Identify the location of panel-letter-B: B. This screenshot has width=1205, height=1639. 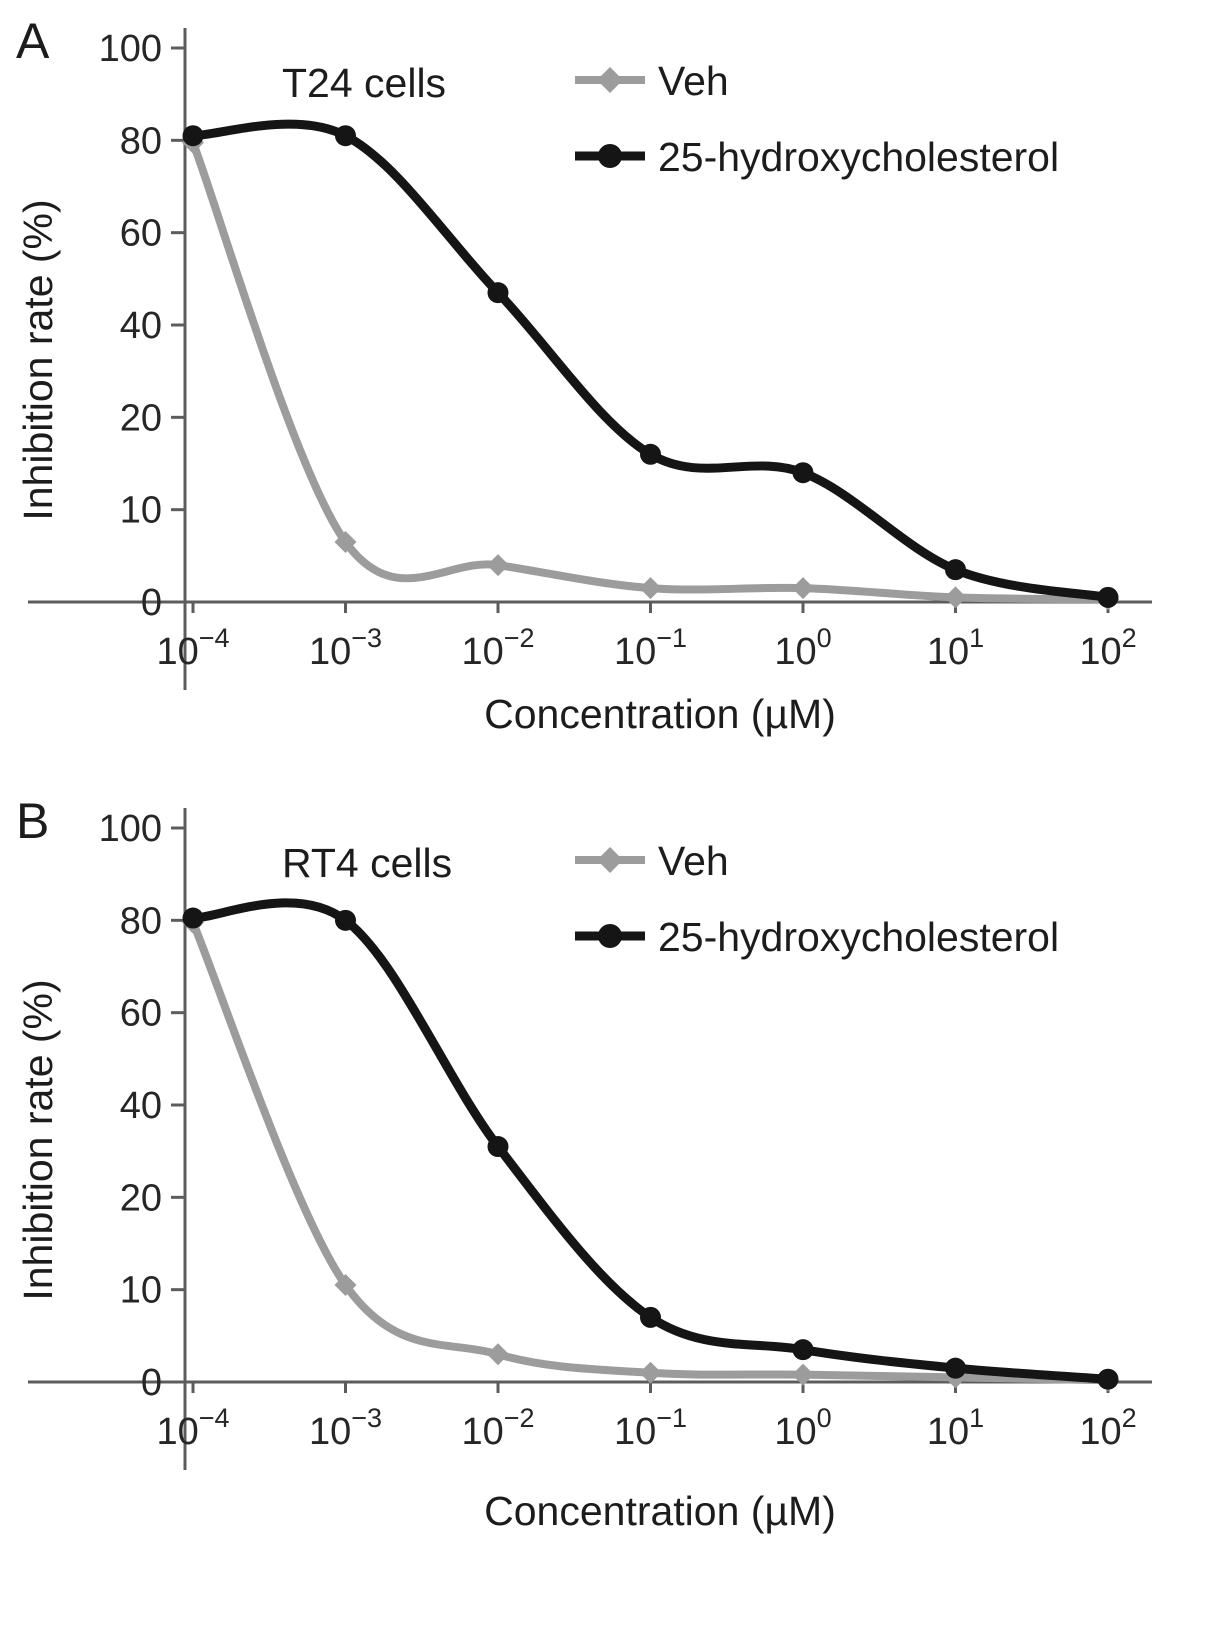
(32, 821).